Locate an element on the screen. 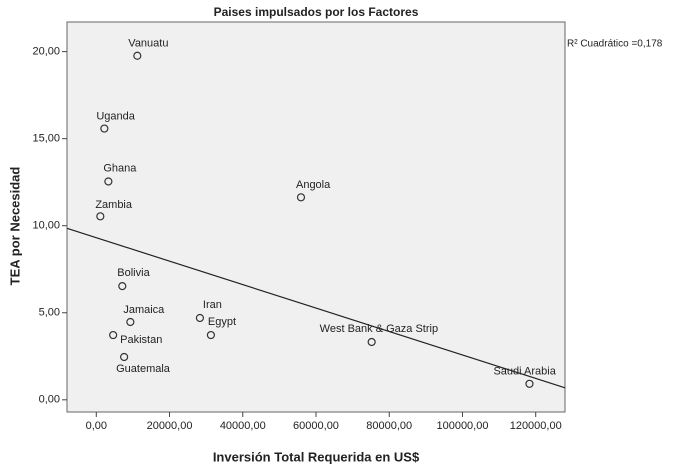  point-label: Egypt is located at coordinates (222, 322).